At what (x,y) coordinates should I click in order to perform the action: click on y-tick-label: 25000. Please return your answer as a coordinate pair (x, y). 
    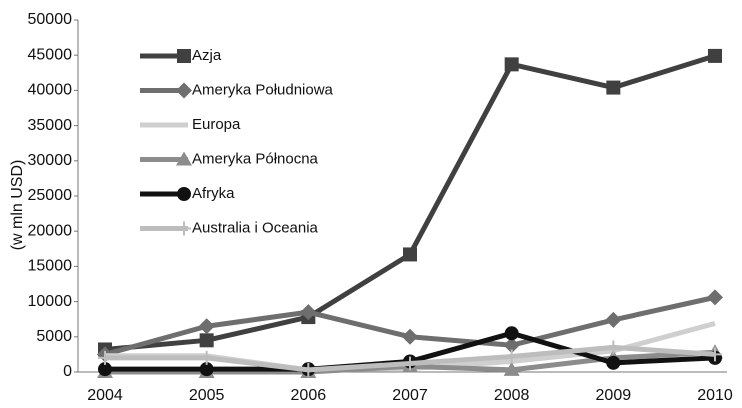
    Looking at the image, I should click on (50, 195).